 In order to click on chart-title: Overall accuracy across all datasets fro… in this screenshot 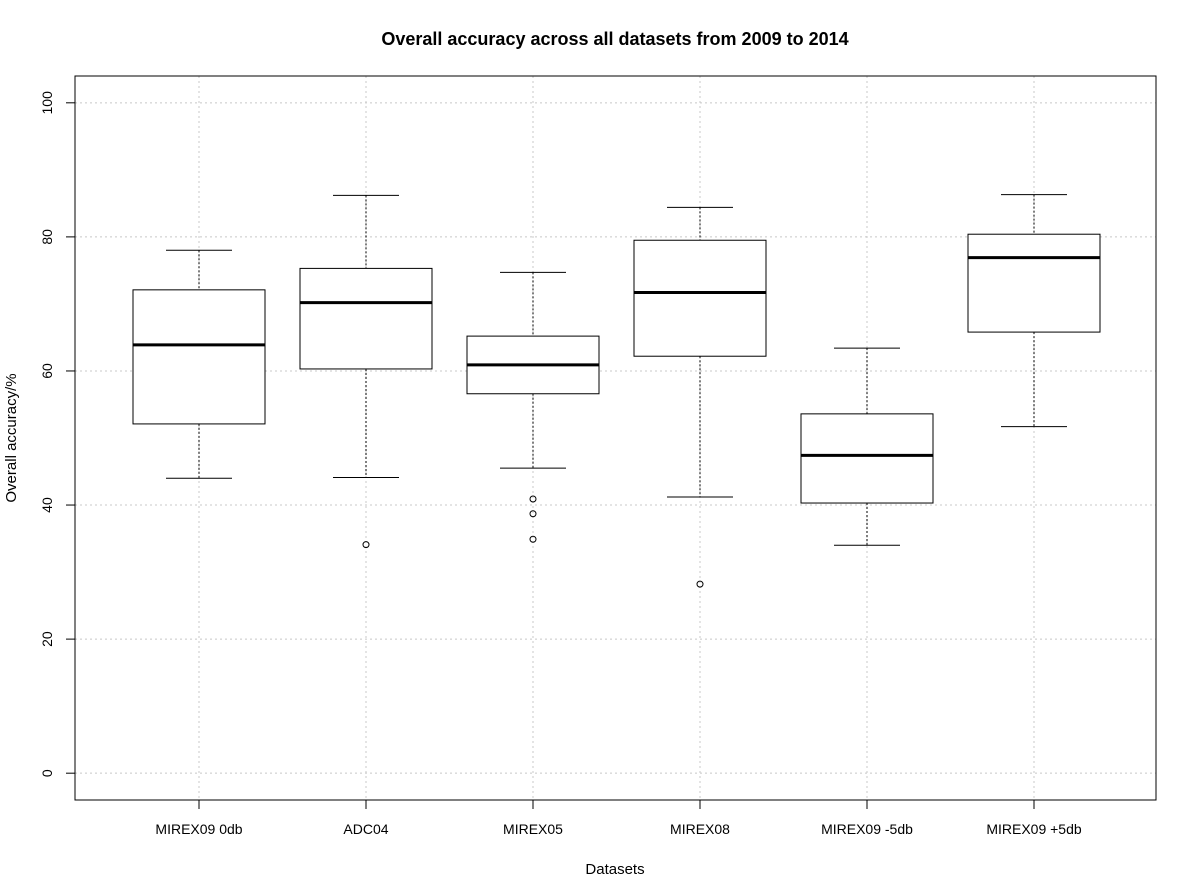, I will do `click(614, 39)`.